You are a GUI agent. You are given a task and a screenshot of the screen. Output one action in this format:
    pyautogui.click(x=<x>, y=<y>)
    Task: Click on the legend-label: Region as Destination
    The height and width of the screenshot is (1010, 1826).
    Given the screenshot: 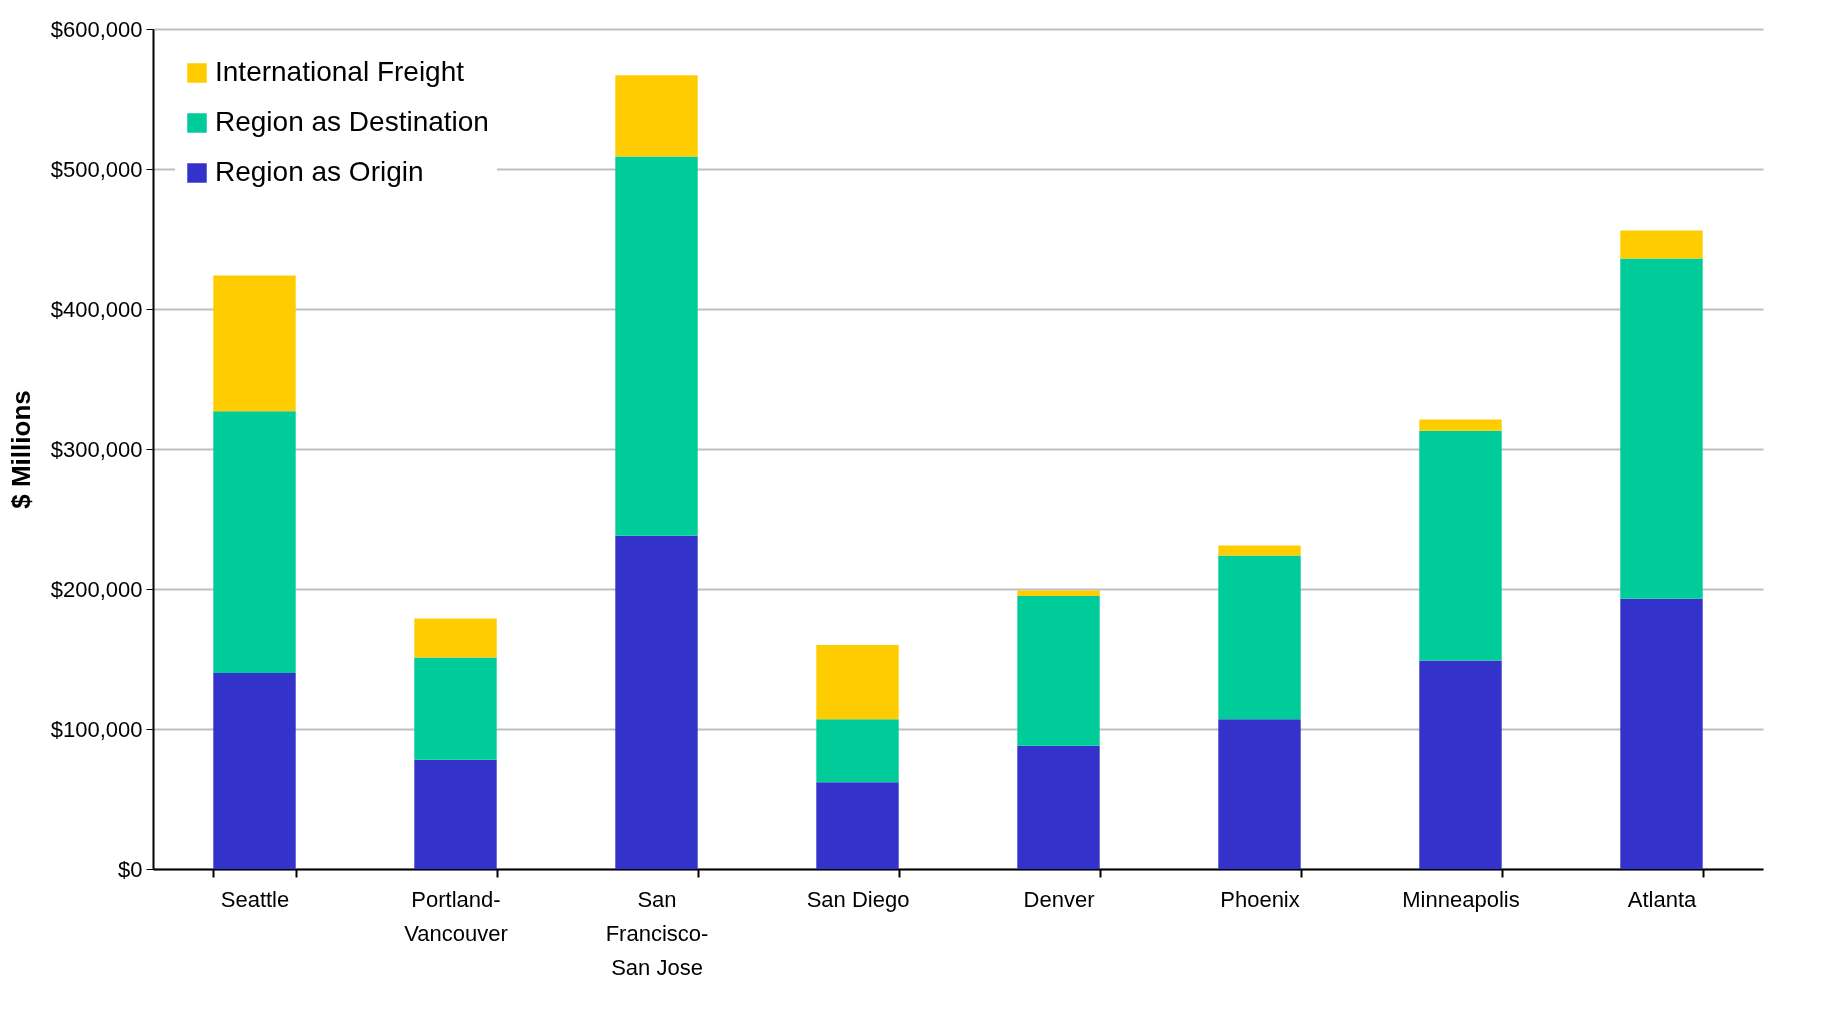 What is the action you would take?
    pyautogui.click(x=352, y=121)
    